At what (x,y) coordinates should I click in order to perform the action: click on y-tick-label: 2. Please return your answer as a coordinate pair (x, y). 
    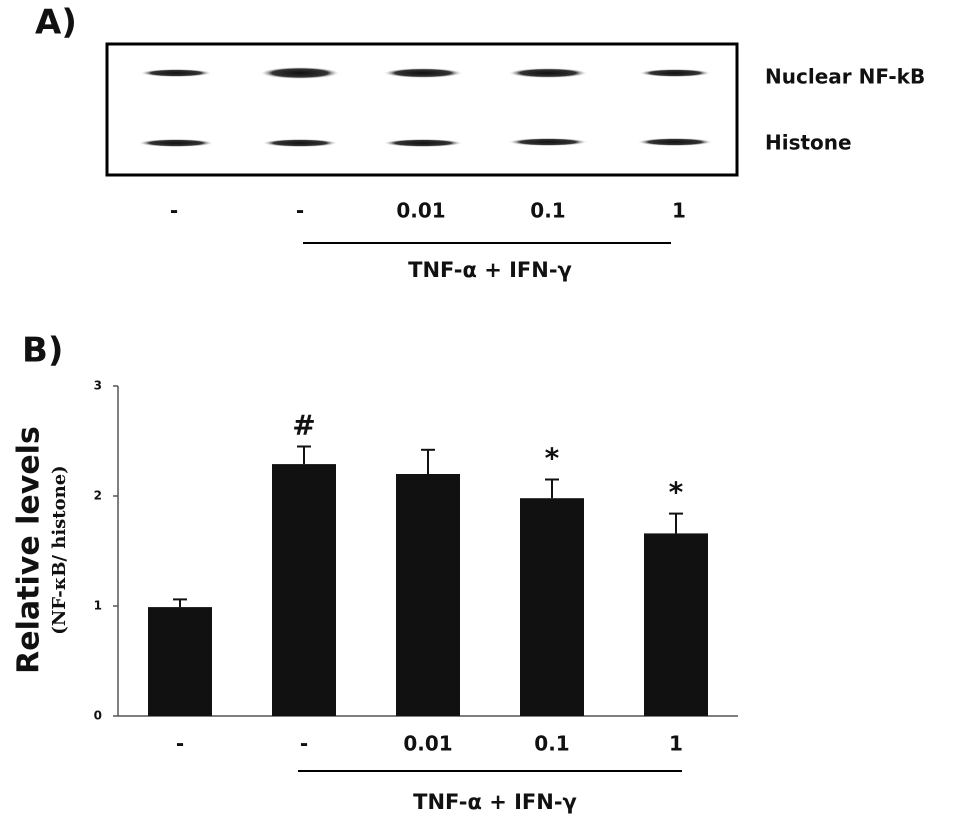
    Looking at the image, I should click on (98, 496).